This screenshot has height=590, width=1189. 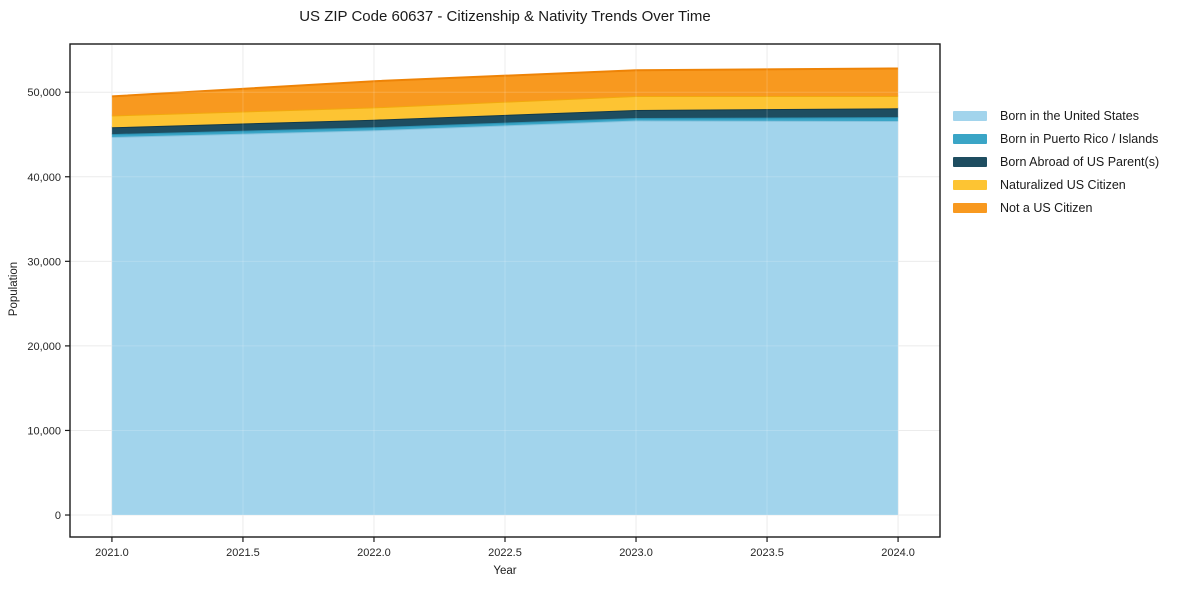 I want to click on legend-item: Born in the United States, so click(x=1056, y=115).